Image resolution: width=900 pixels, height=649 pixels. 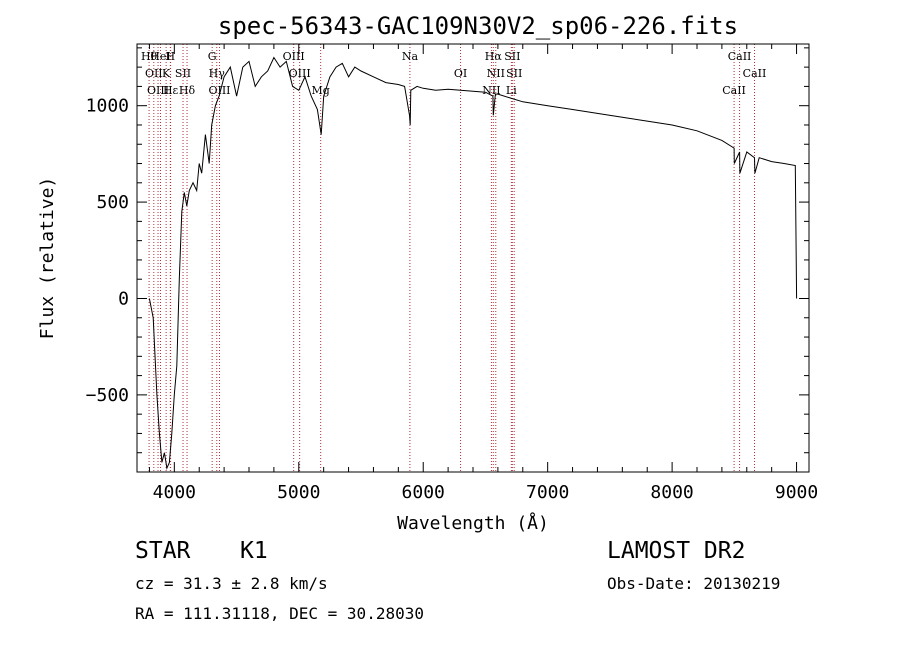 I want to click on spectral-line-label: K, so click(x=166, y=73).